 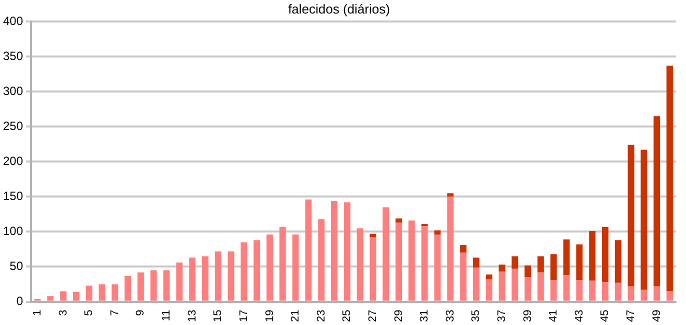 What do you see at coordinates (270, 316) in the screenshot?
I see `x-tick-label: 19` at bounding box center [270, 316].